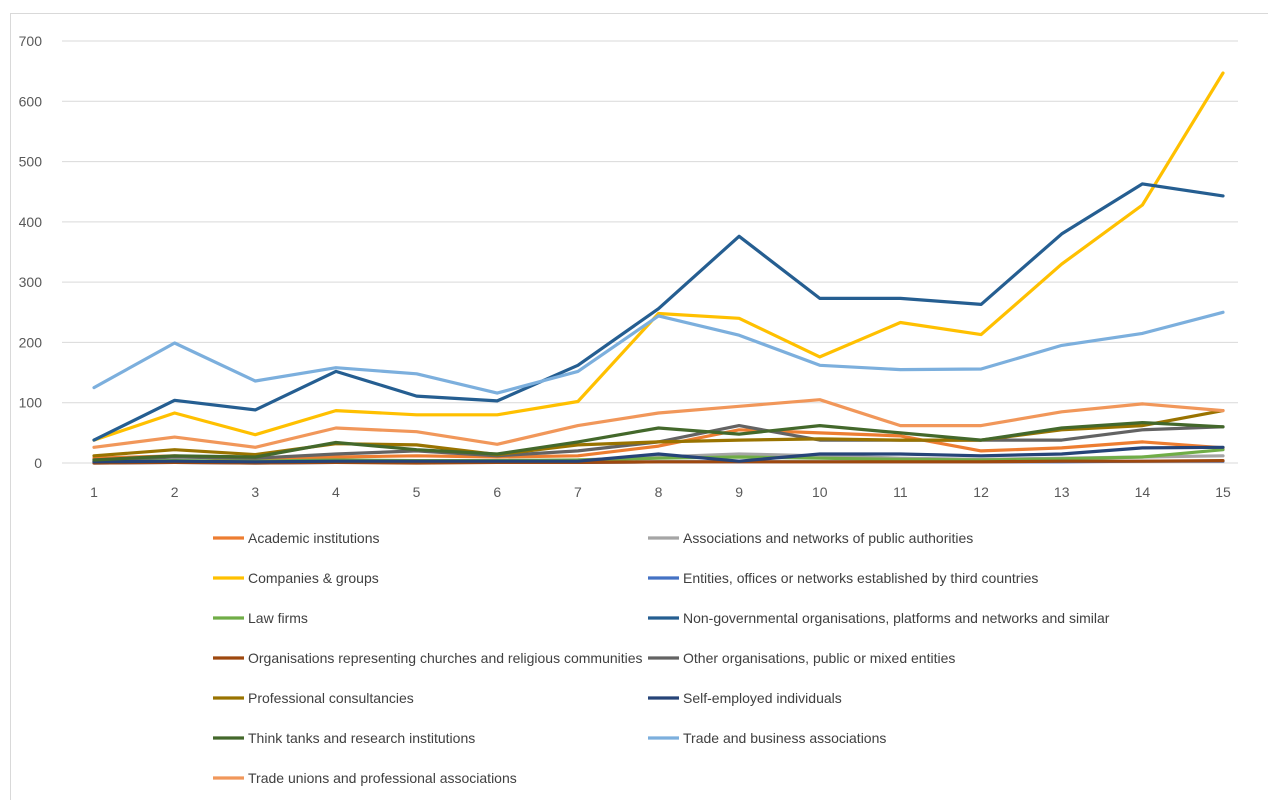 The width and height of the screenshot is (1269, 801). I want to click on legend-label: Academic institutions, so click(314, 538).